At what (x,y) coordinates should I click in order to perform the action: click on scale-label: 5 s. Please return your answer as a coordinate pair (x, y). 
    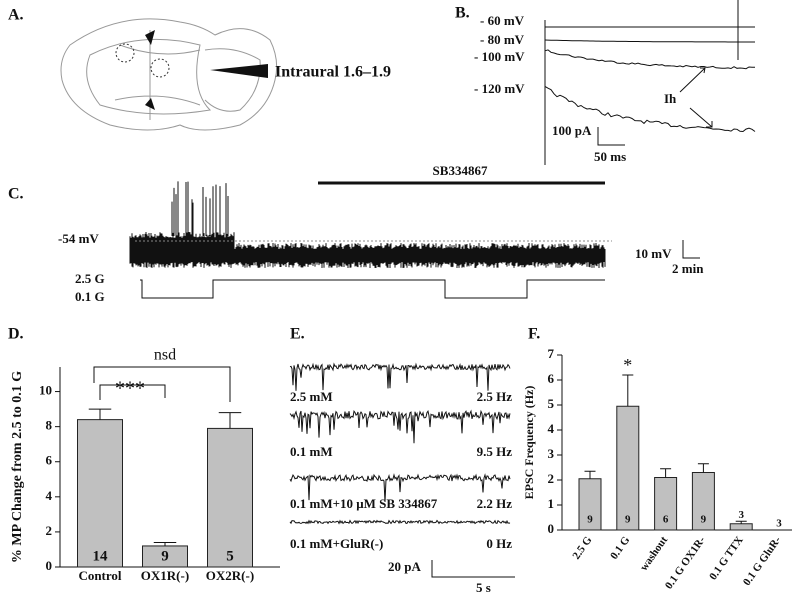
    Looking at the image, I should click on (483, 587).